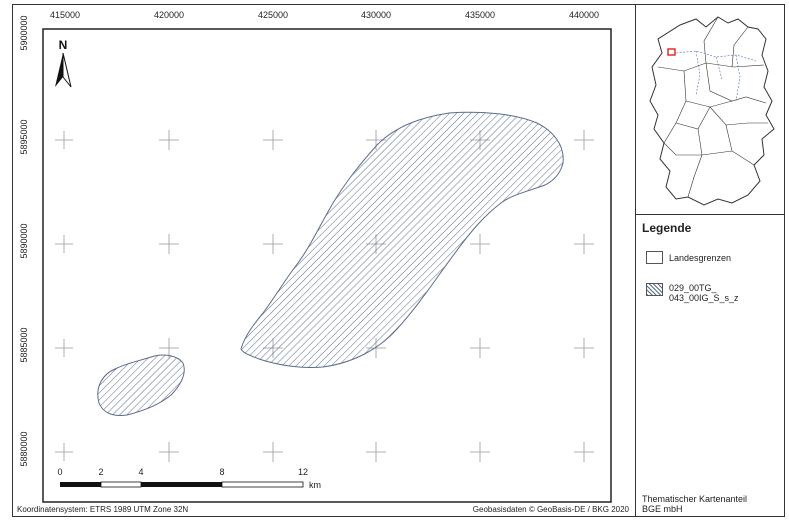 This screenshot has height=521, width=789. I want to click on germany-overview-svg, so click(712, 111).